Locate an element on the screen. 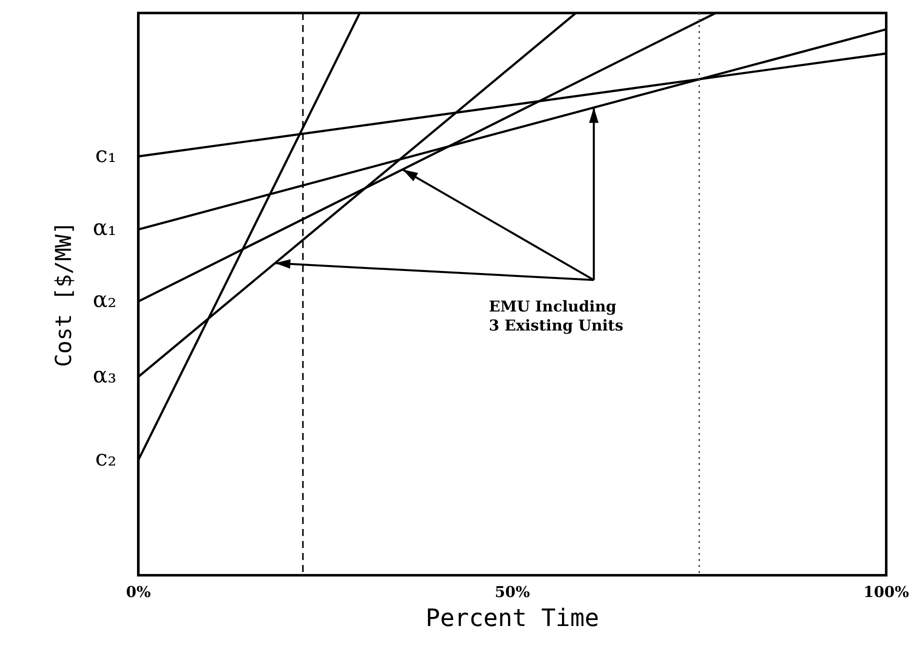 This screenshot has height=653, width=920. x-tick-label: 0% is located at coordinates (138, 592).